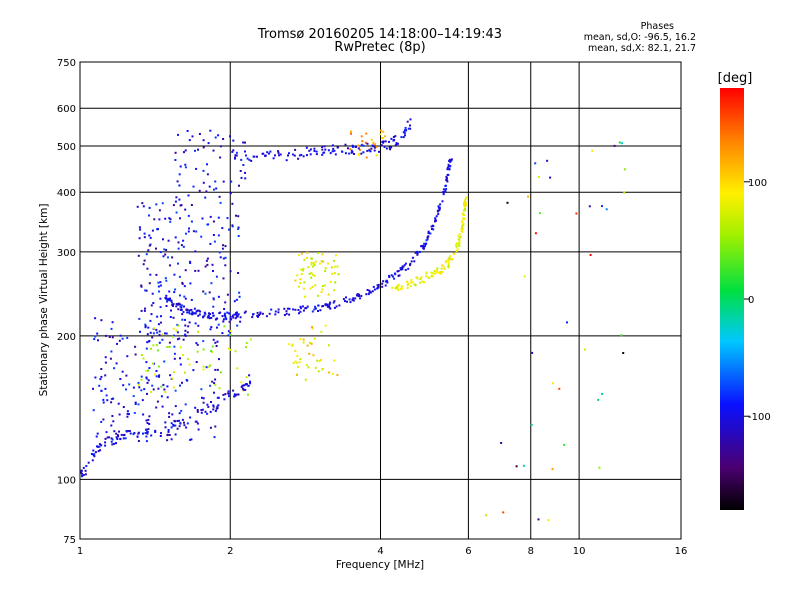  What do you see at coordinates (66, 337) in the screenshot?
I see `y-tick-label: 200` at bounding box center [66, 337].